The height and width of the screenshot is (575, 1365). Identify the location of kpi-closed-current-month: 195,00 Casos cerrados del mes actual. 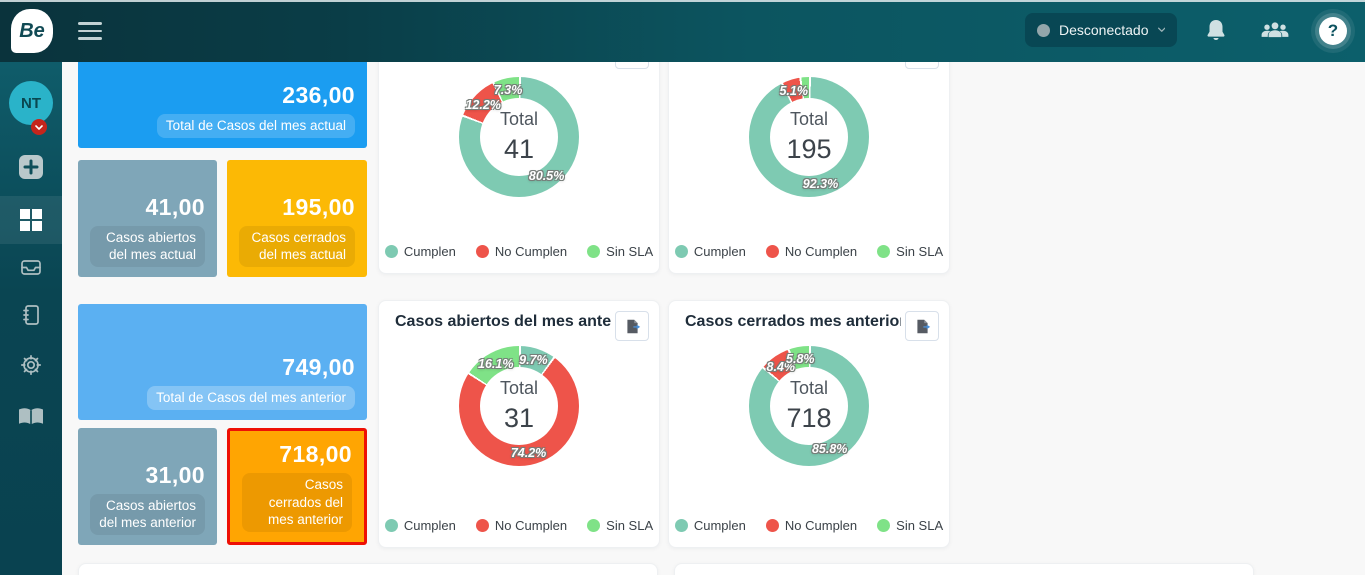
(297, 218).